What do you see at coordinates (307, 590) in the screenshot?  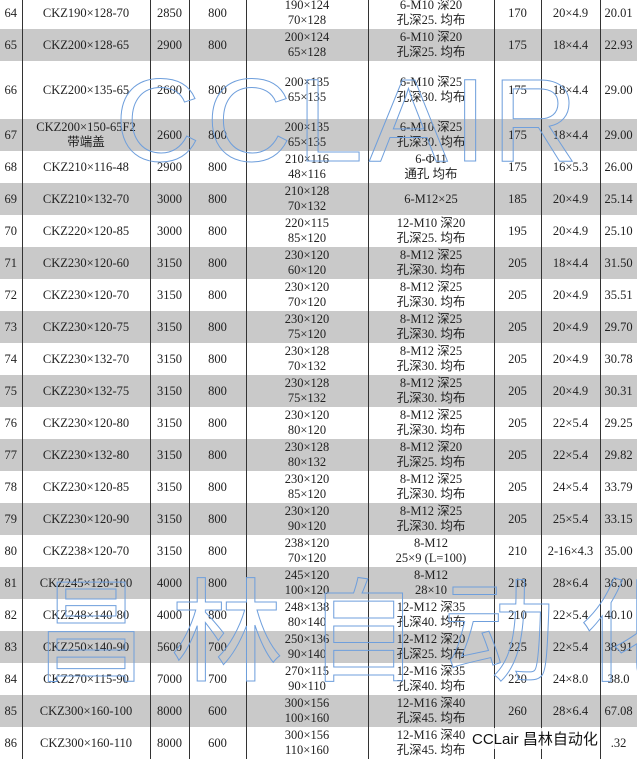 I see `dimension-cell-text: 100×120` at bounding box center [307, 590].